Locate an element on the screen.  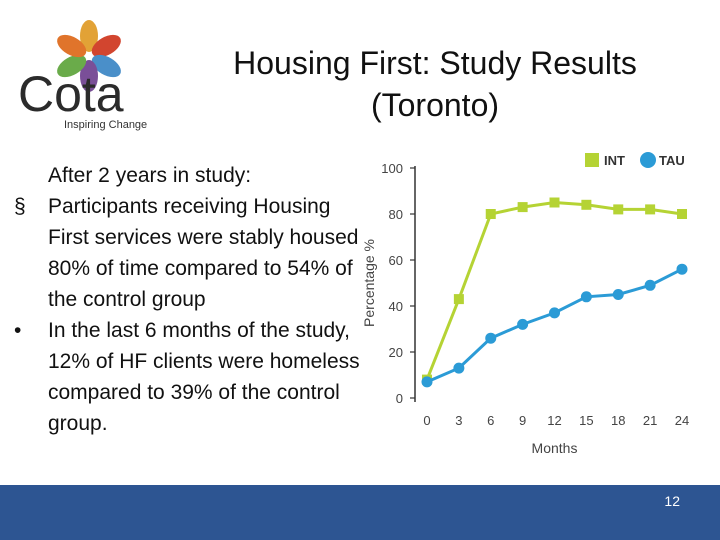
x-tick-label: 0 is located at coordinates (426, 420).